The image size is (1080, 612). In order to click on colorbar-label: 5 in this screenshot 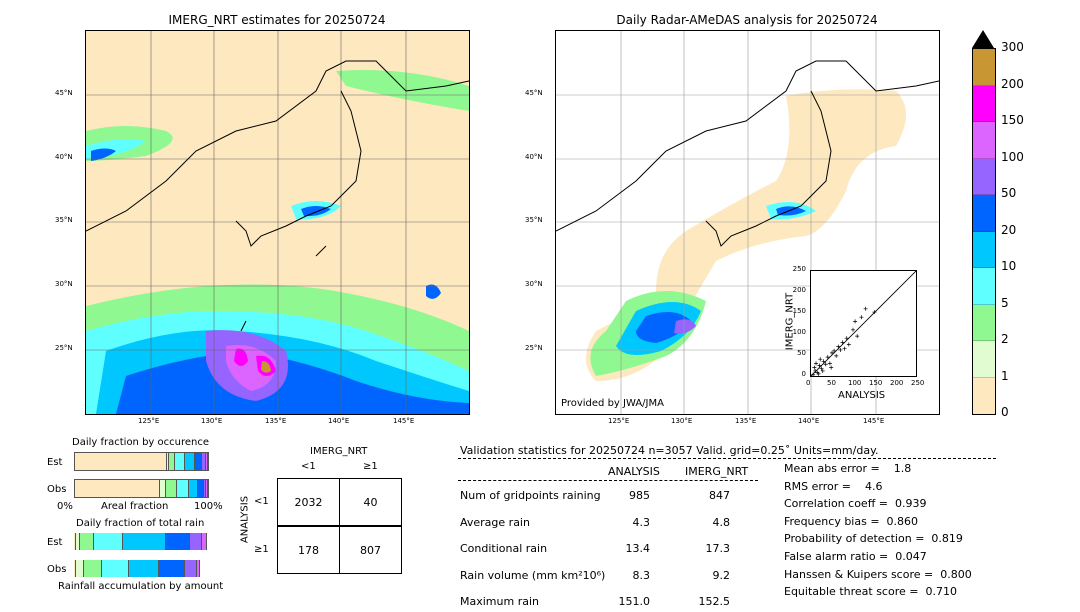, I will do `click(1005, 302)`.